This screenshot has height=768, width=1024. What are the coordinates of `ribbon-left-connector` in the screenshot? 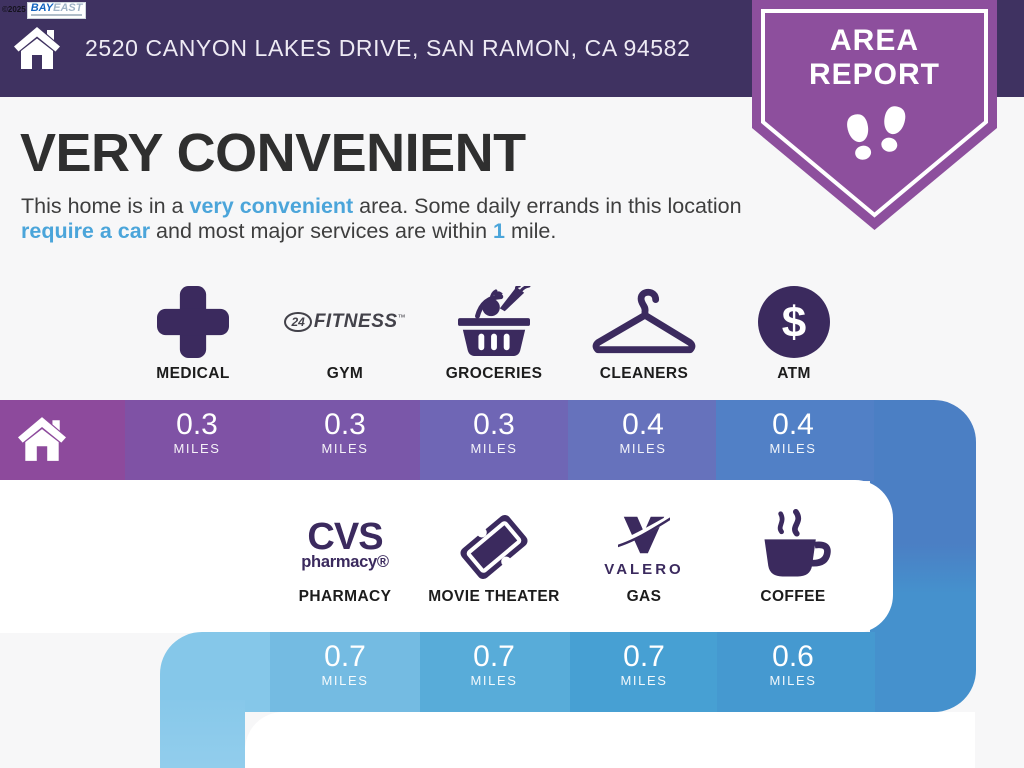 It's located at (202, 734).